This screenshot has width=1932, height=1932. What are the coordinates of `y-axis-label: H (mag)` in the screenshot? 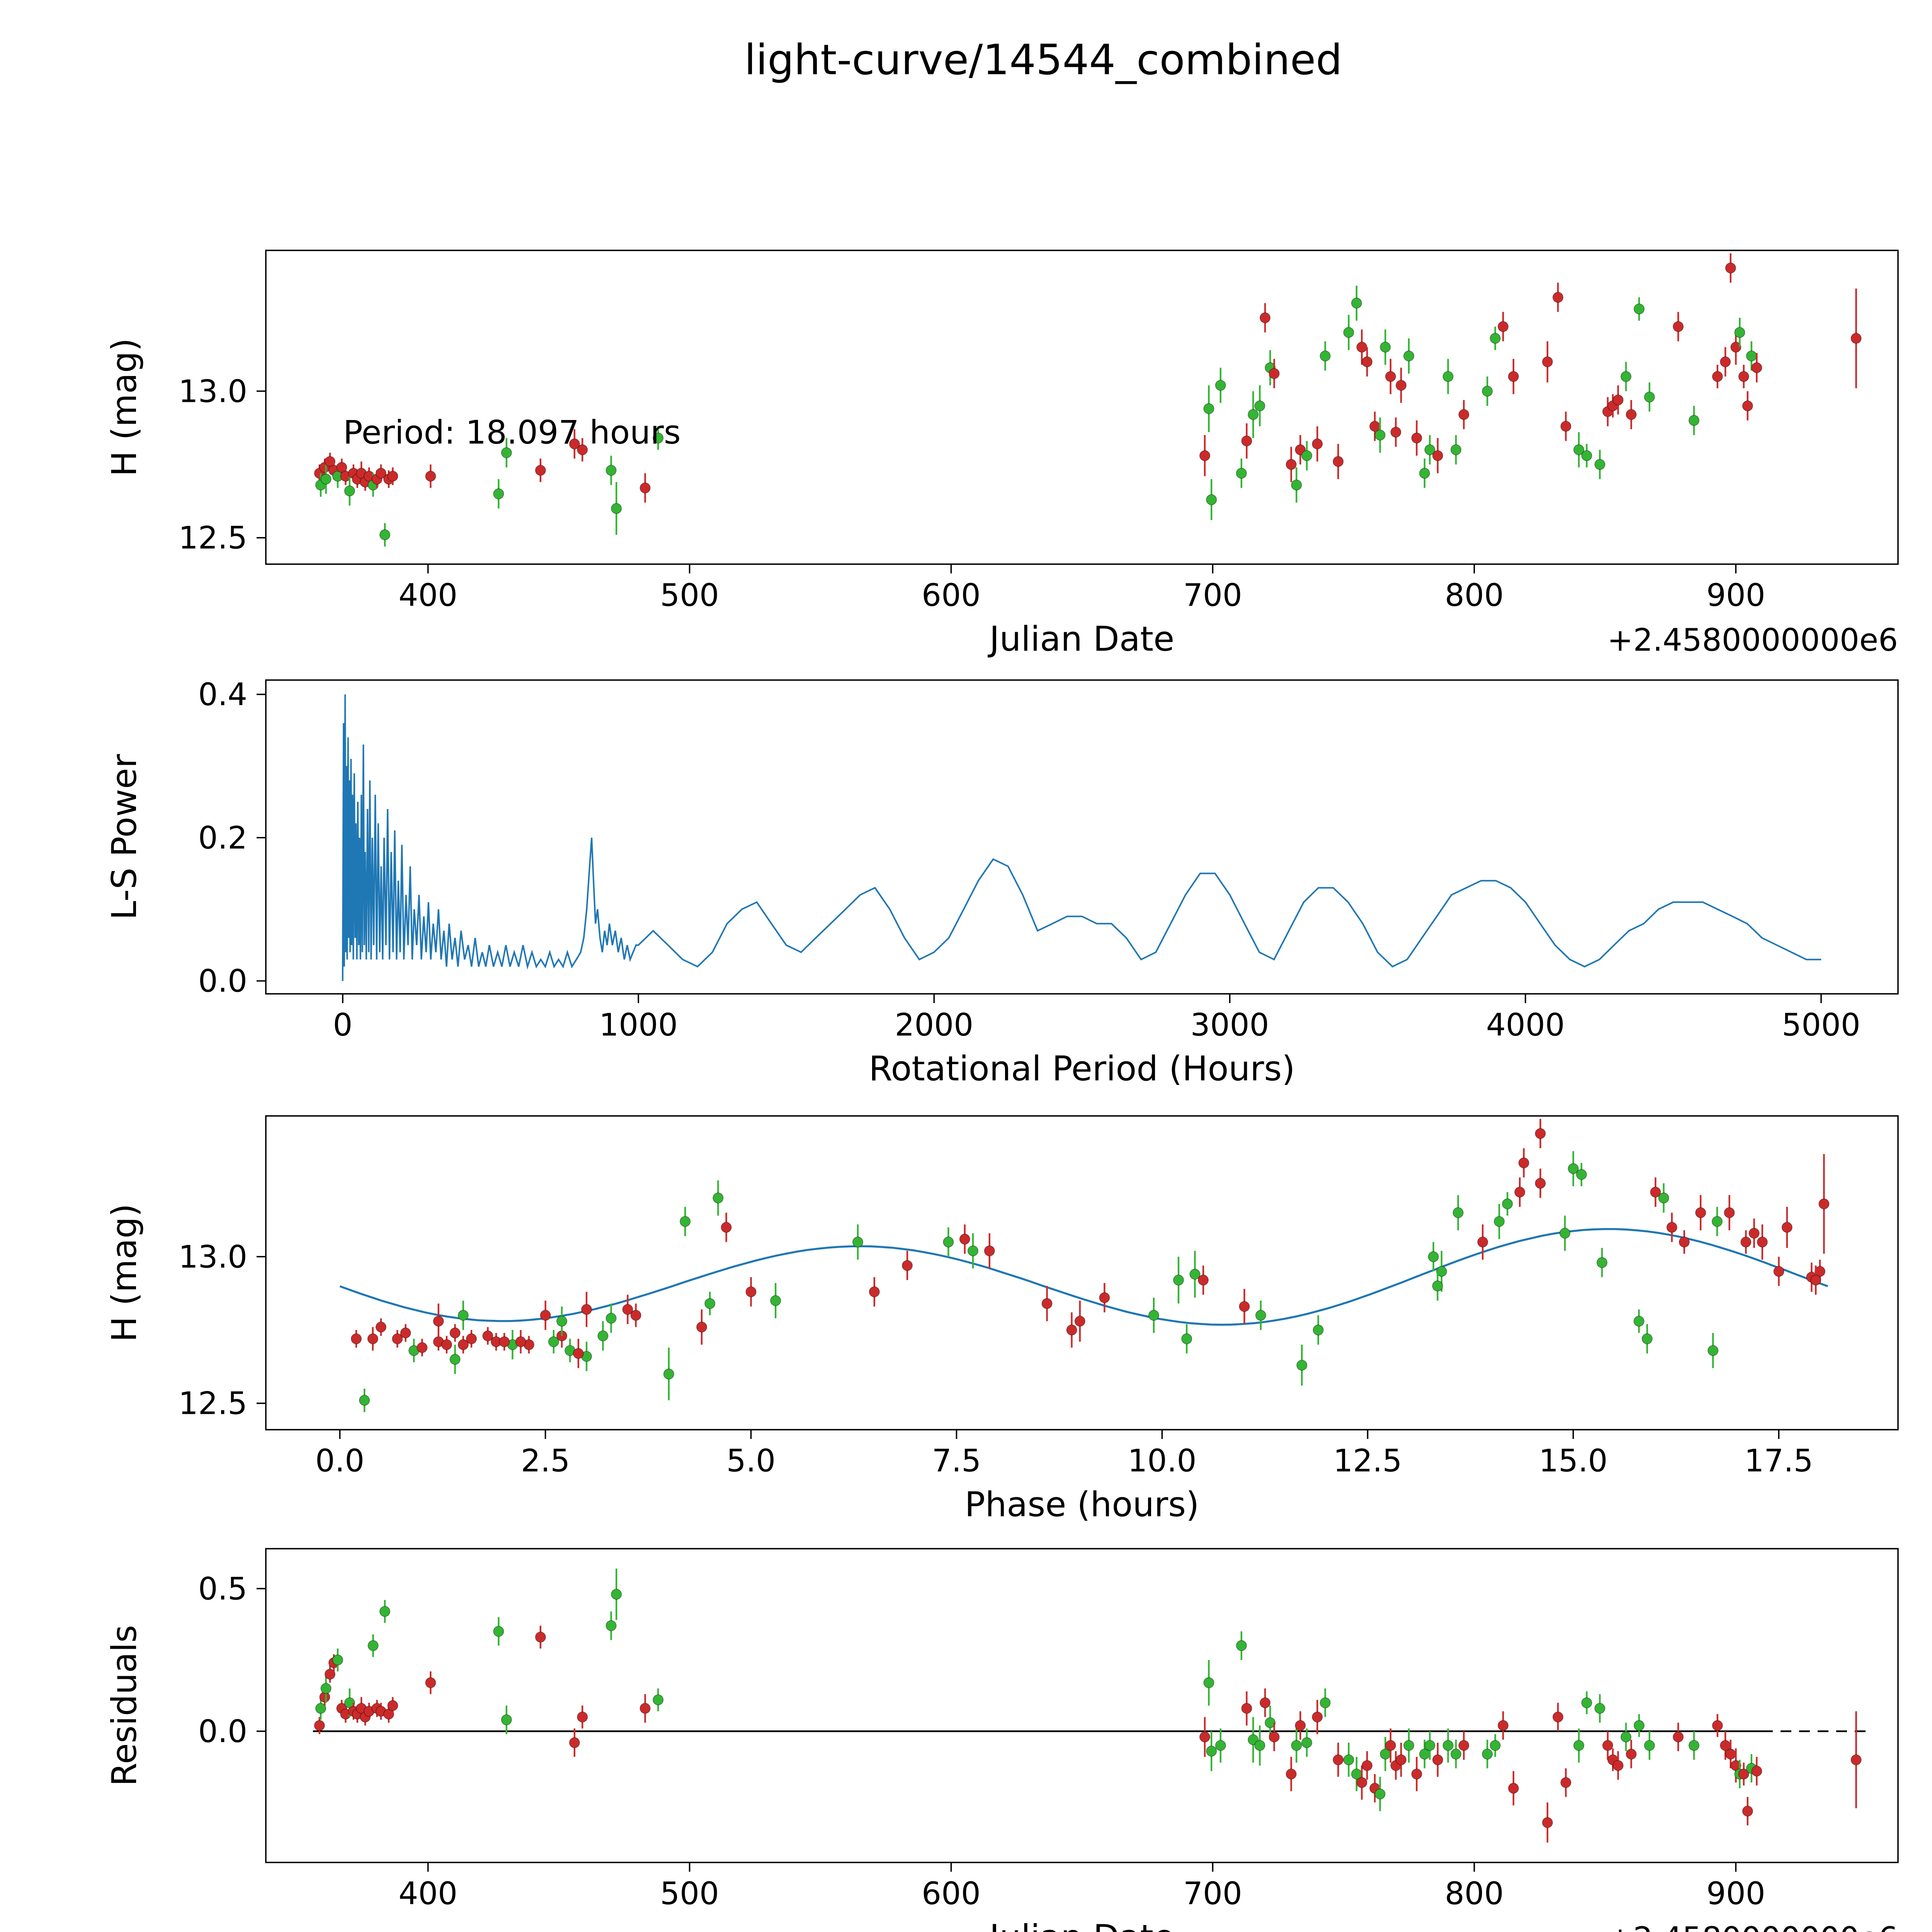 It's located at (124, 1273).